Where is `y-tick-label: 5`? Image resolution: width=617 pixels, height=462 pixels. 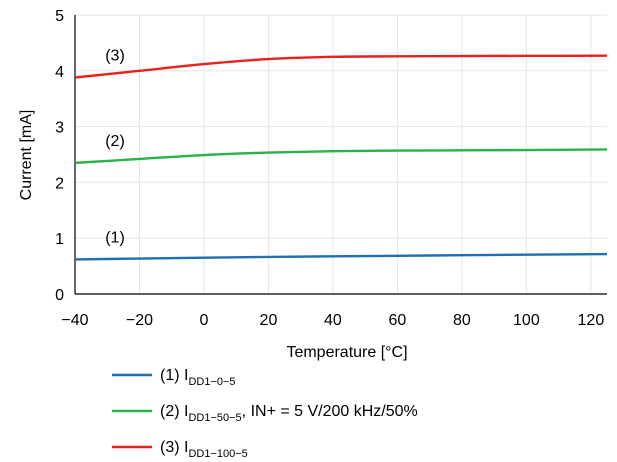 y-tick-label: 5 is located at coordinates (59, 16).